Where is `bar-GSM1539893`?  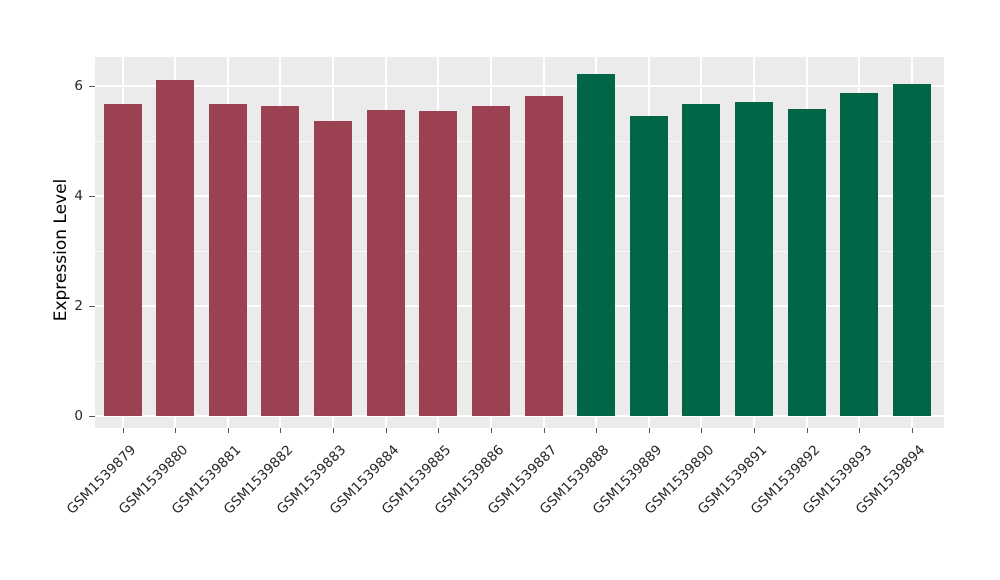
bar-GSM1539893 is located at coordinates (859, 254).